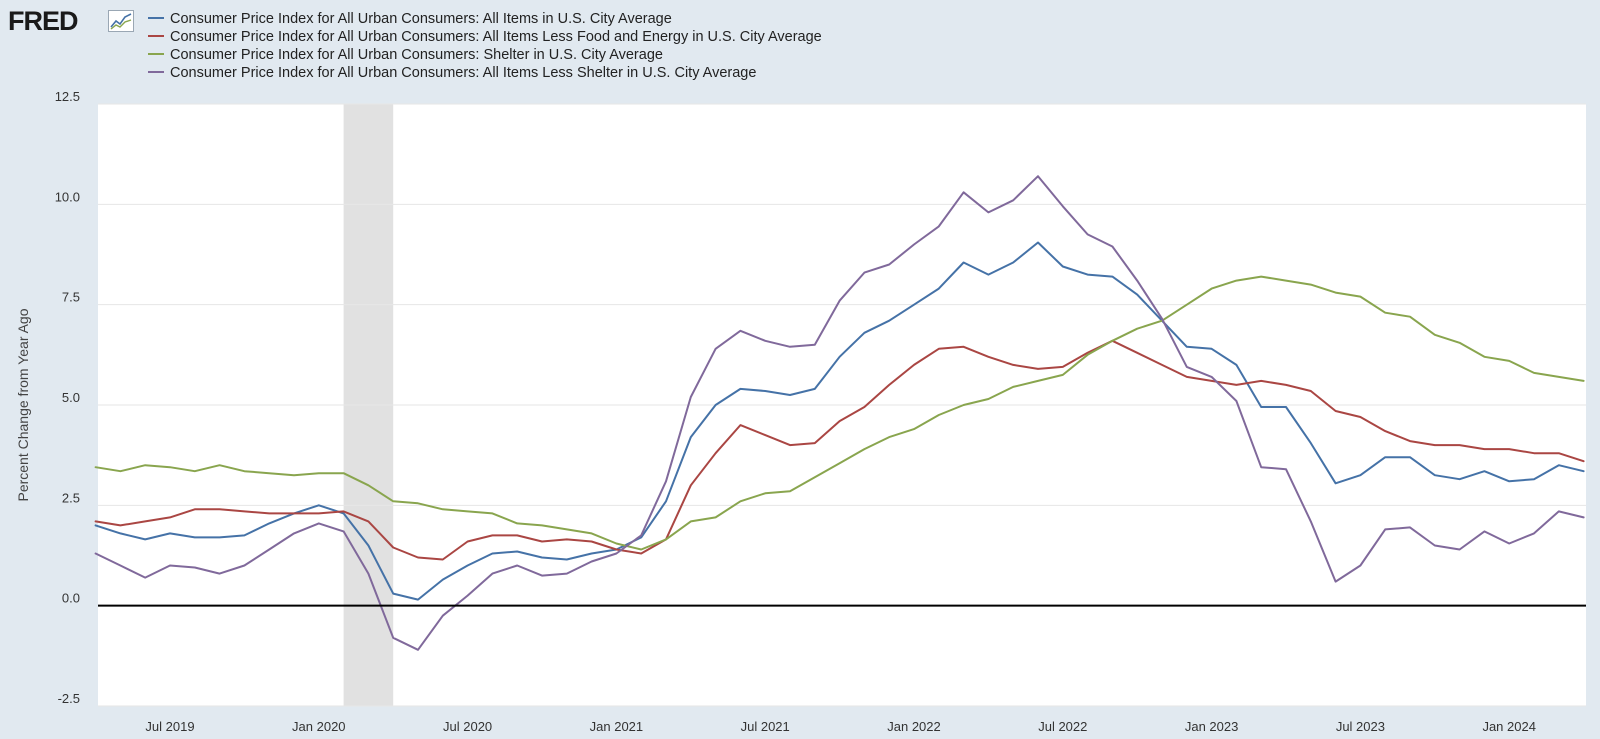 This screenshot has width=1600, height=739. What do you see at coordinates (23, 404) in the screenshot?
I see `y-axis-title: Percent Change from Year Ago` at bounding box center [23, 404].